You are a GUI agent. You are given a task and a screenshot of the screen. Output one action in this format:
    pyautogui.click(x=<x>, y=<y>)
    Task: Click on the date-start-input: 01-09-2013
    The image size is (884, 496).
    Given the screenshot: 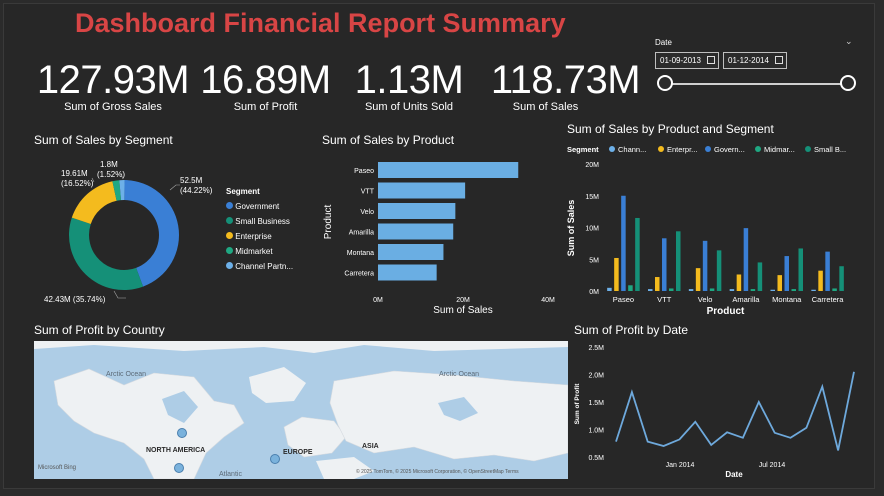 What is the action you would take?
    pyautogui.click(x=687, y=60)
    